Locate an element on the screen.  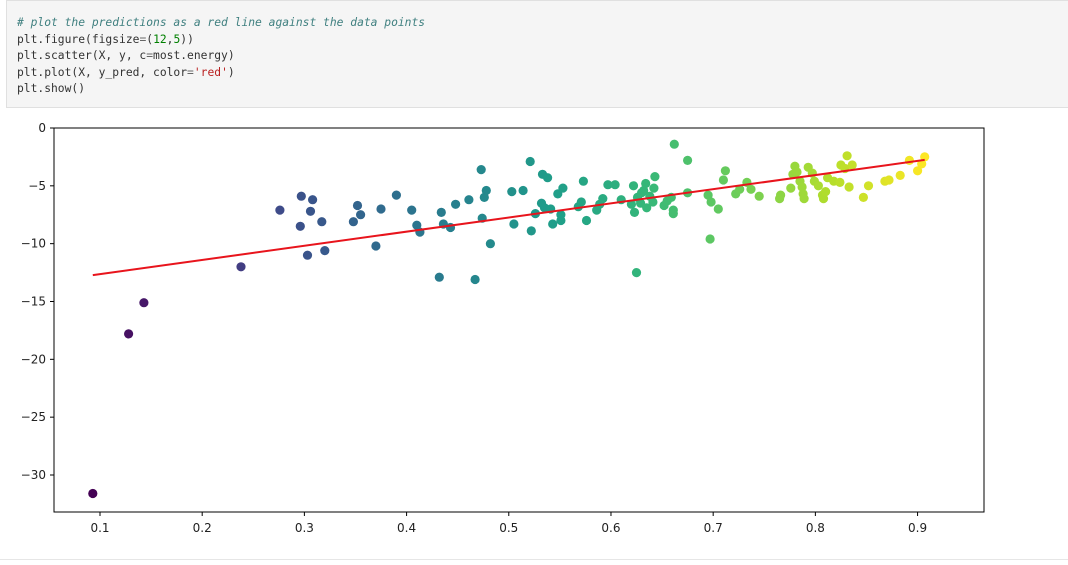
code-token: , is located at coordinates (170, 39).